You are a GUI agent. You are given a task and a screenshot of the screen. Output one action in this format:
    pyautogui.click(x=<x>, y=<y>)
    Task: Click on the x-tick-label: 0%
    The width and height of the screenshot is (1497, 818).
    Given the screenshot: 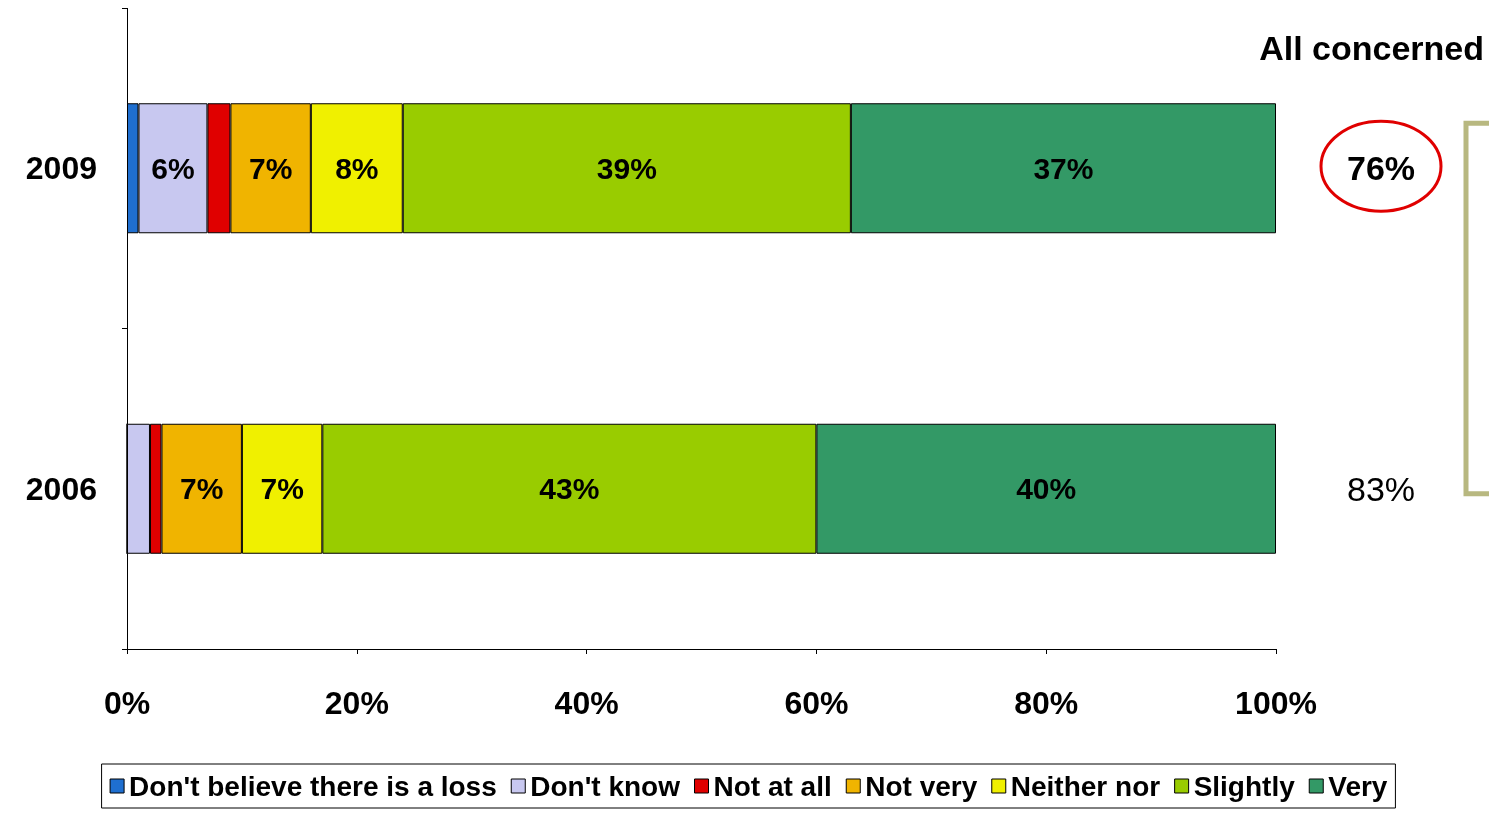 What is the action you would take?
    pyautogui.click(x=127, y=703)
    